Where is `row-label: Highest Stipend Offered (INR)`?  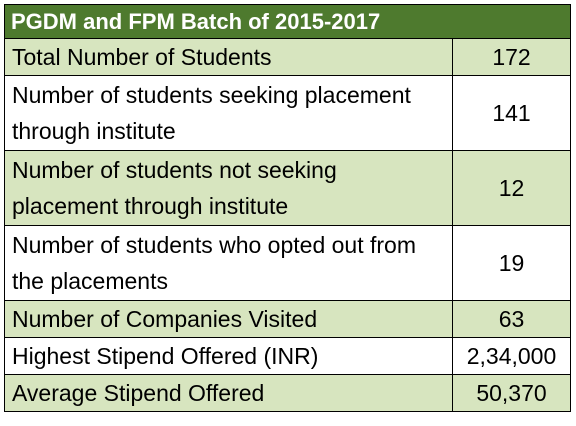 row-label: Highest Stipend Offered (INR) is located at coordinates (228, 356).